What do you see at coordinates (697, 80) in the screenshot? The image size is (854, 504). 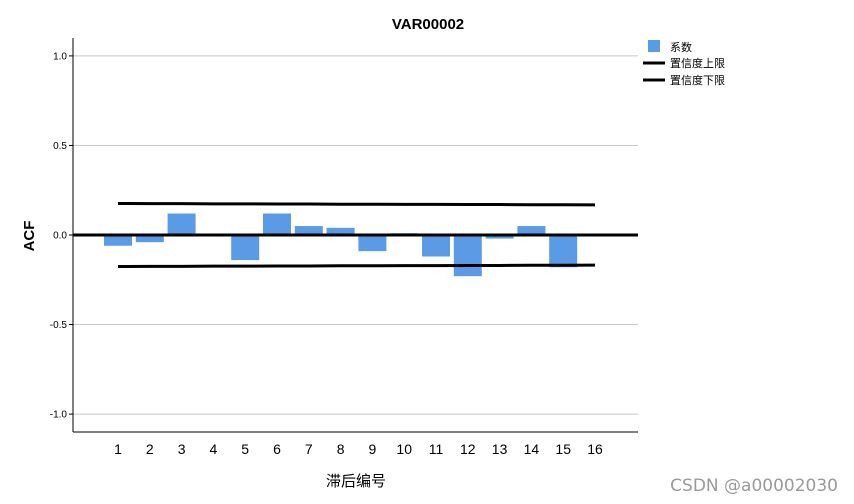 I see `legend-label: 置信度下限` at bounding box center [697, 80].